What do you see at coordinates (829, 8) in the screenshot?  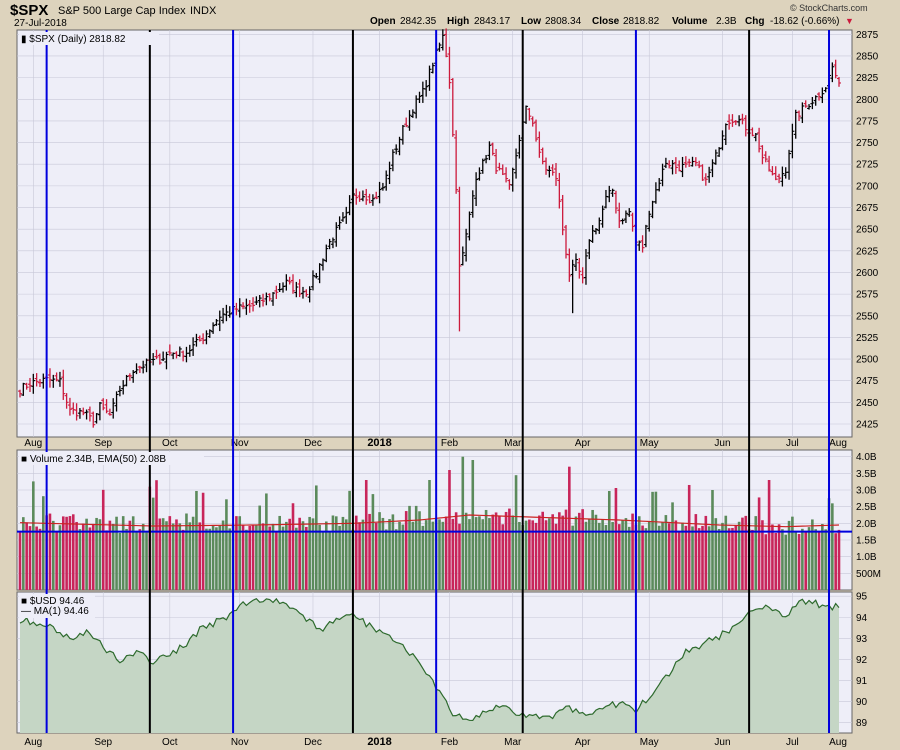 I see `copyright-label: © StockCharts.com` at bounding box center [829, 8].